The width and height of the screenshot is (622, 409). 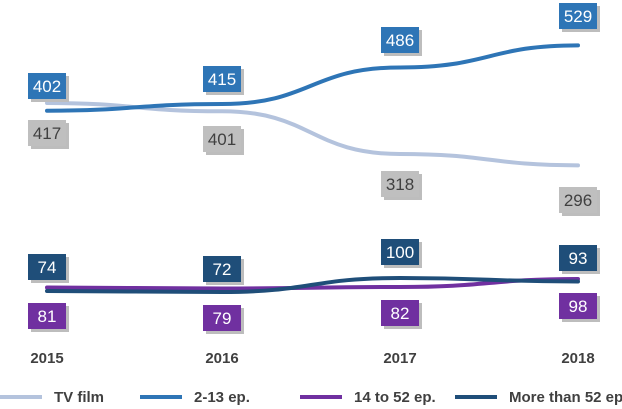 I want to click on data-label: 415, so click(x=223, y=80).